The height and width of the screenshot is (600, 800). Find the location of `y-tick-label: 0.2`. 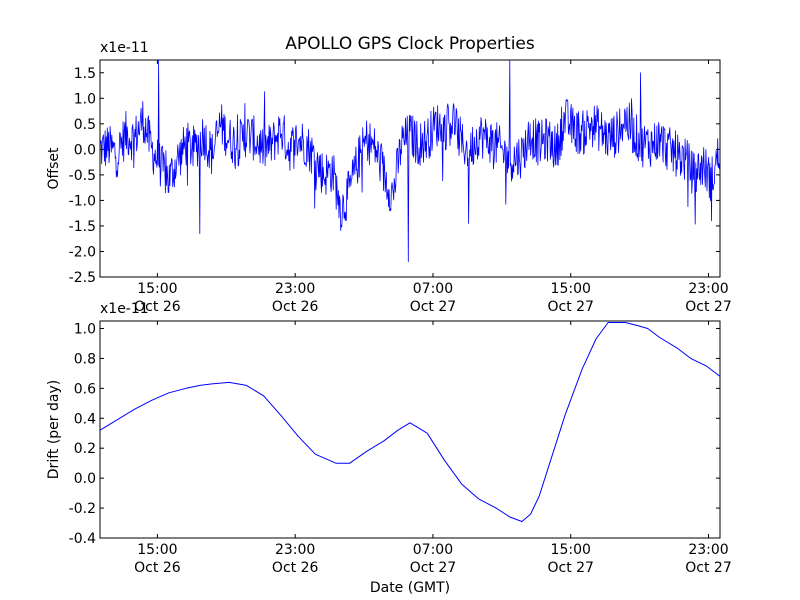

y-tick-label: 0.2 is located at coordinates (85, 449).